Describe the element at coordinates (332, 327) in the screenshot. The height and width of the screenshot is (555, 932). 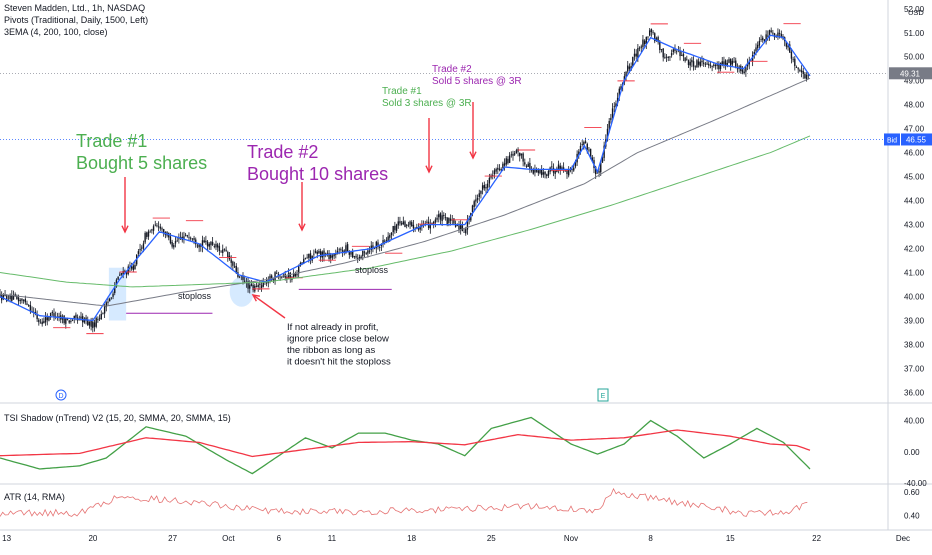
I see `ribbon-note-line: If not already in profit,` at that location.